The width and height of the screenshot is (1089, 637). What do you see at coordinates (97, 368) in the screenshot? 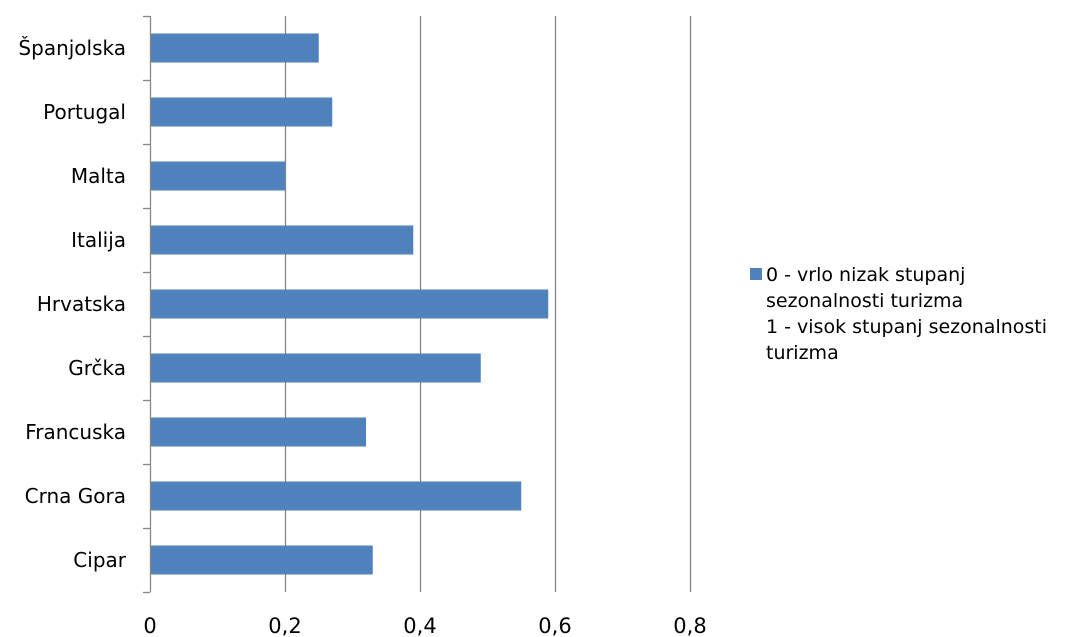
I see `y-tick-label: Grčka` at bounding box center [97, 368].